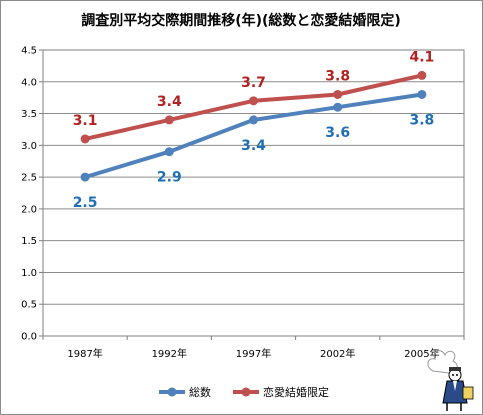 The height and width of the screenshot is (415, 483). Describe the element at coordinates (200, 392) in the screenshot. I see `legend-label: 総数` at that location.